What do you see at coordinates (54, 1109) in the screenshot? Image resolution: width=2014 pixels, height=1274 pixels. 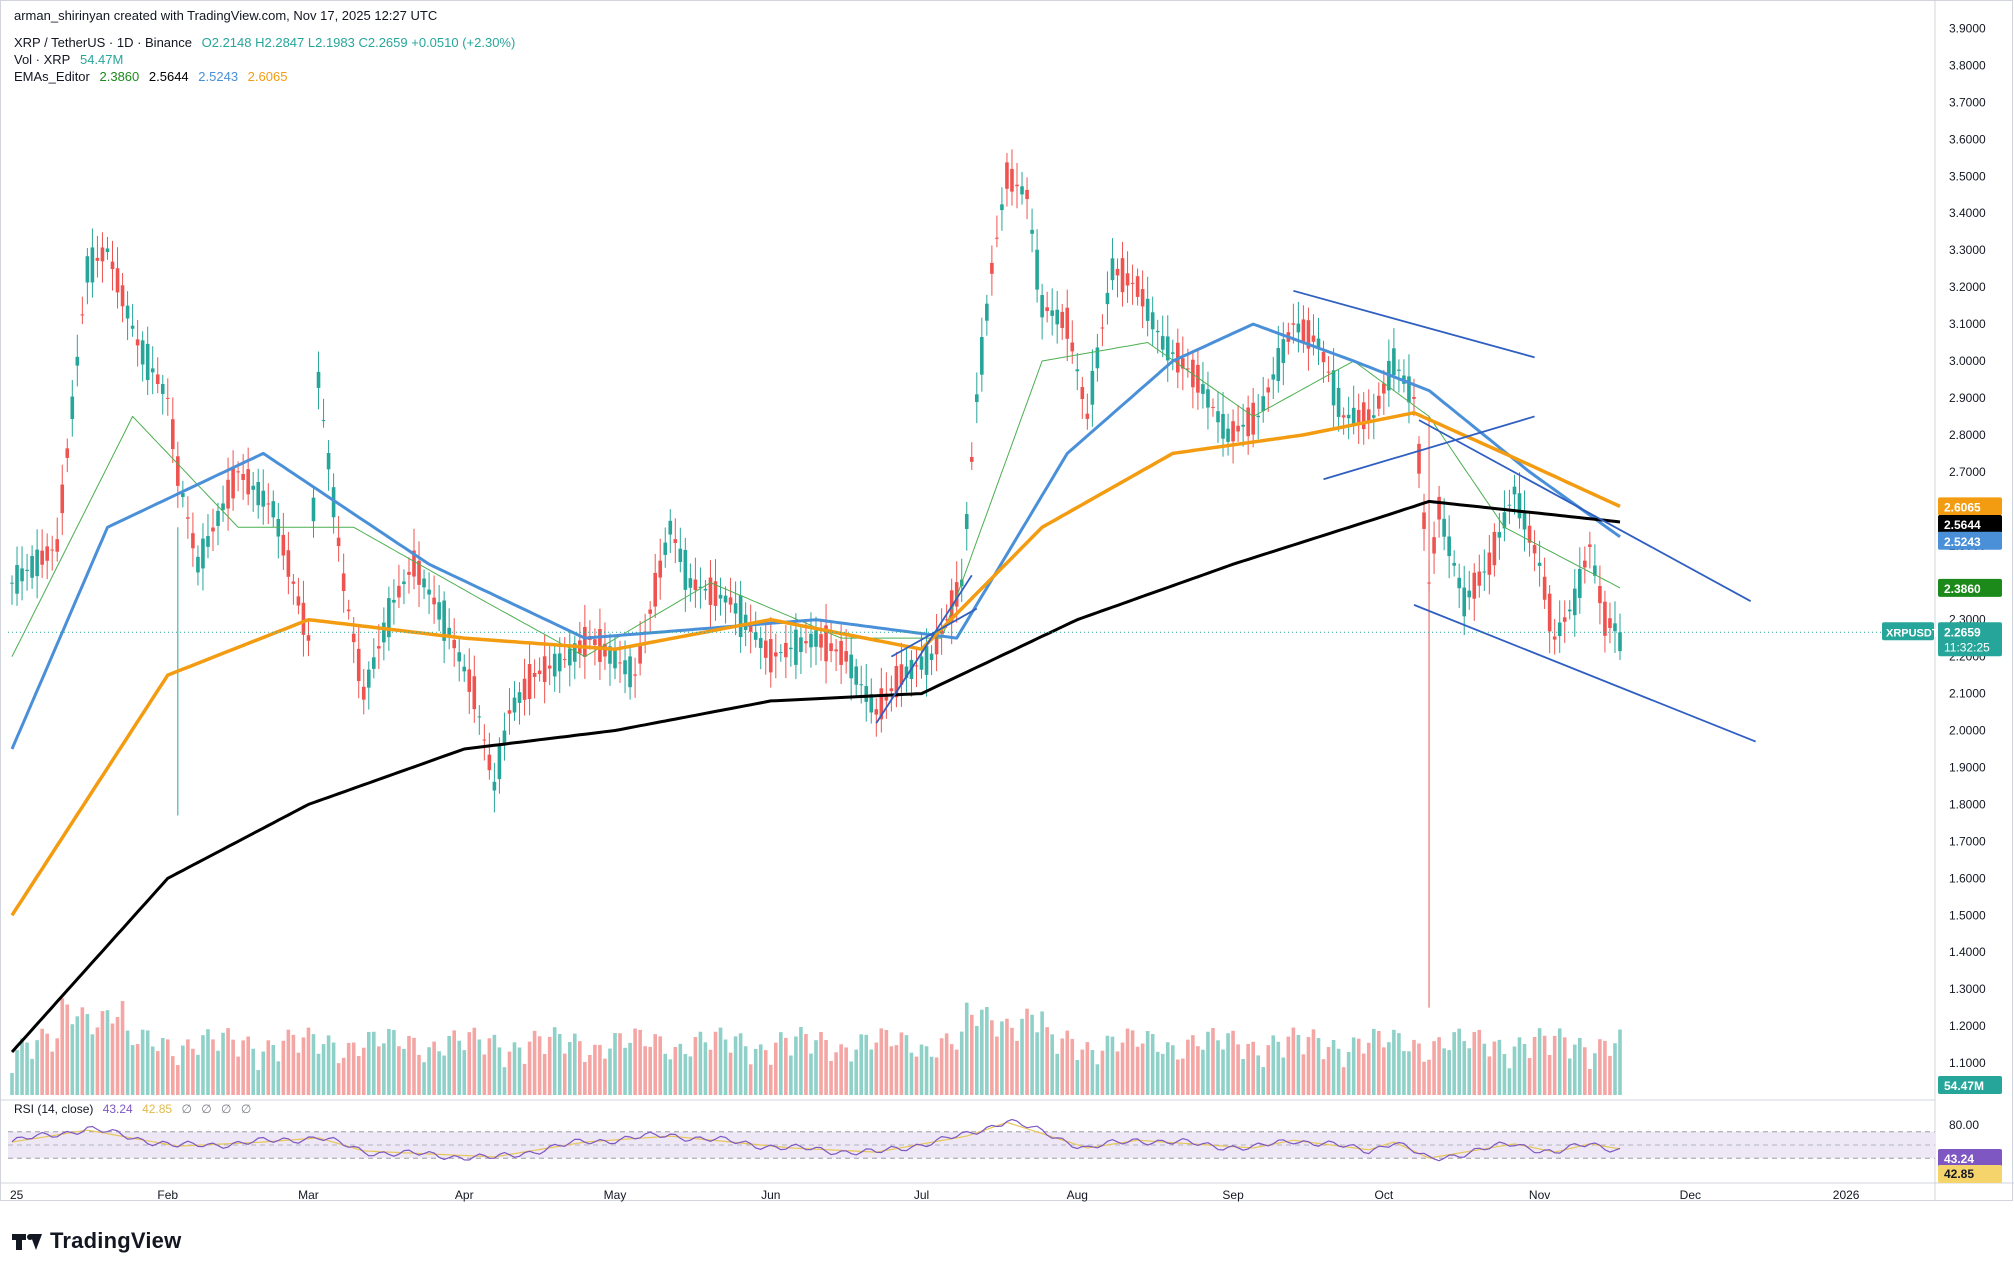 I see `rsi-label: RSI (14, close)` at bounding box center [54, 1109].